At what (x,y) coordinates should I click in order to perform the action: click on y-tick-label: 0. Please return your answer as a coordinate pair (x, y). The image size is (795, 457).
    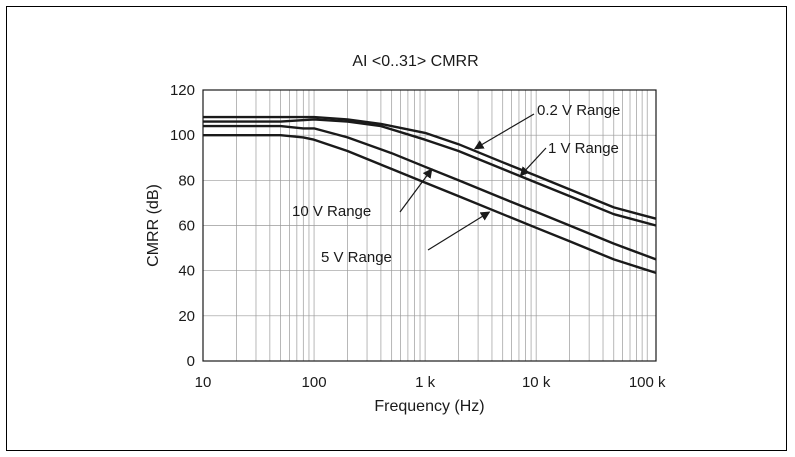
    Looking at the image, I should click on (191, 361).